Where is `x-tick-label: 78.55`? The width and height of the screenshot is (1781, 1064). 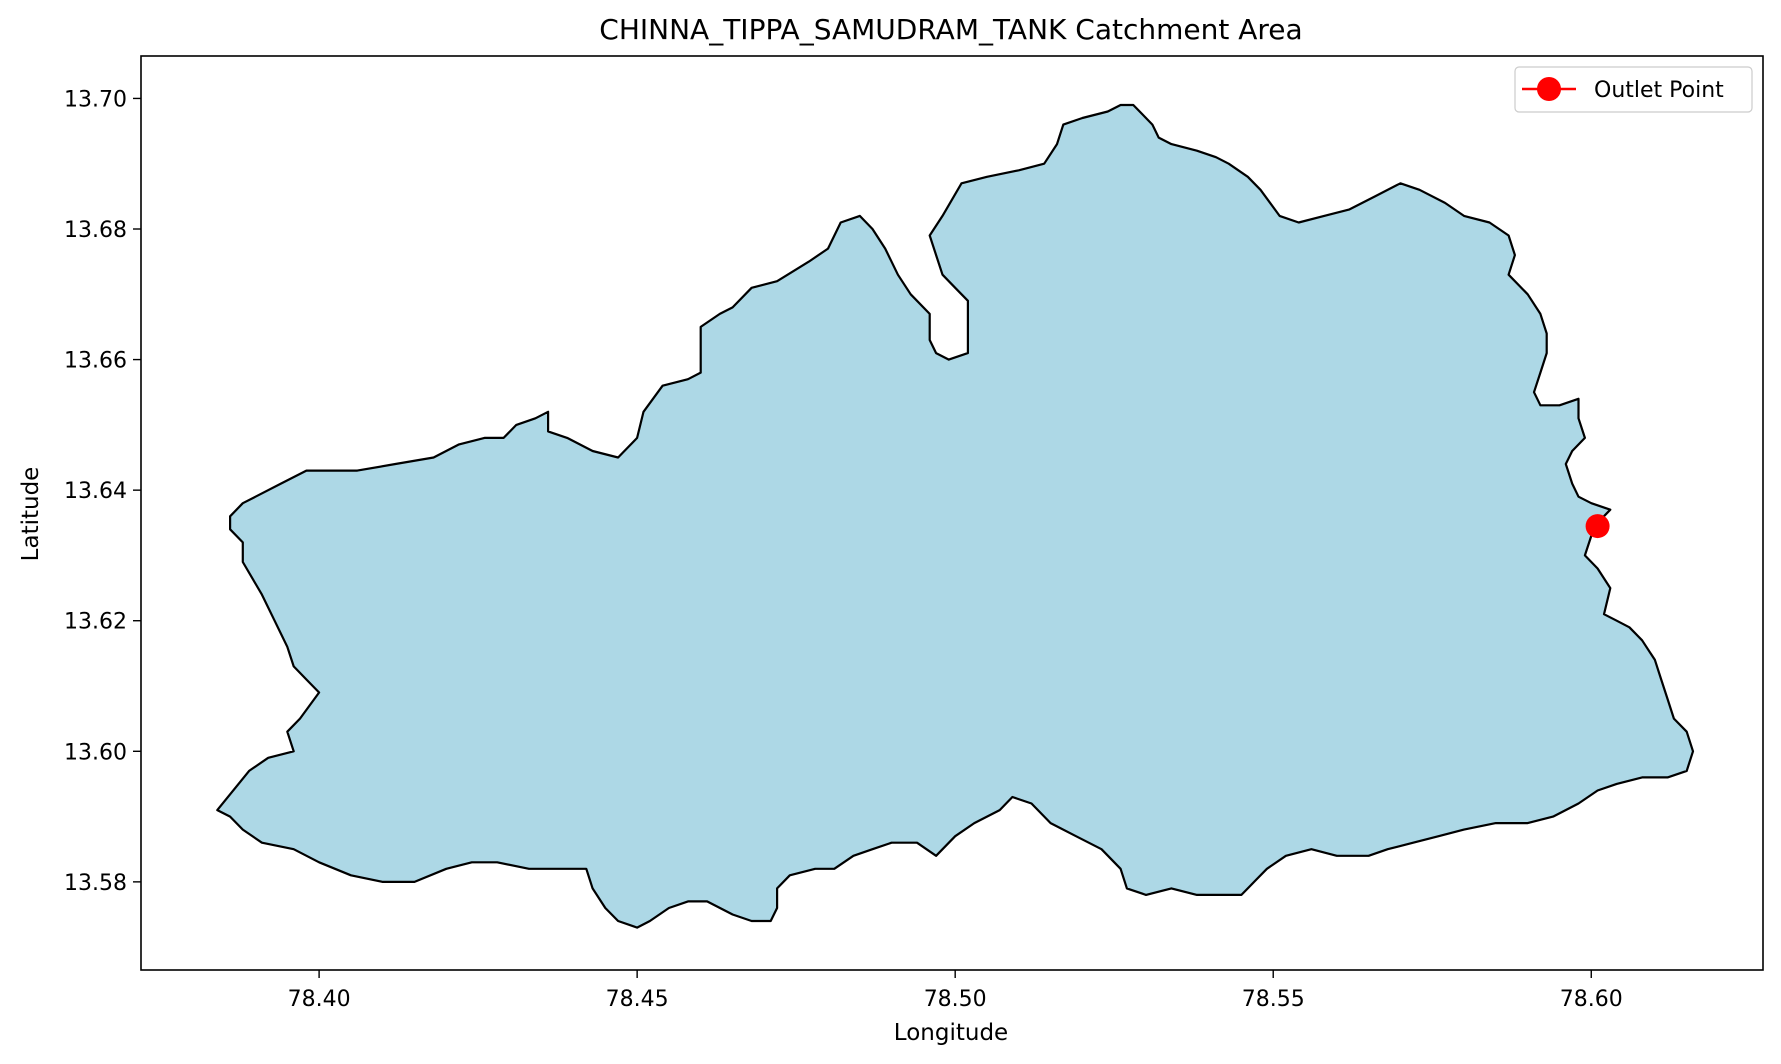 x-tick-label: 78.55 is located at coordinates (1273, 999).